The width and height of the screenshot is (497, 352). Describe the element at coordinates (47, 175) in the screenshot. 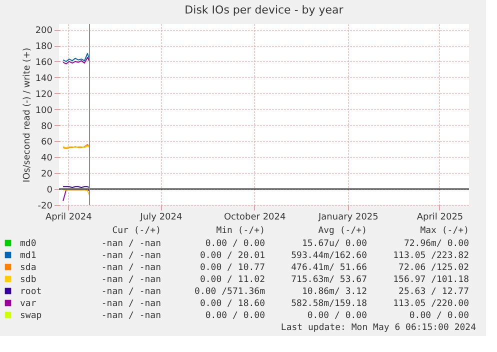

I see `y-tick-label: 20` at that location.